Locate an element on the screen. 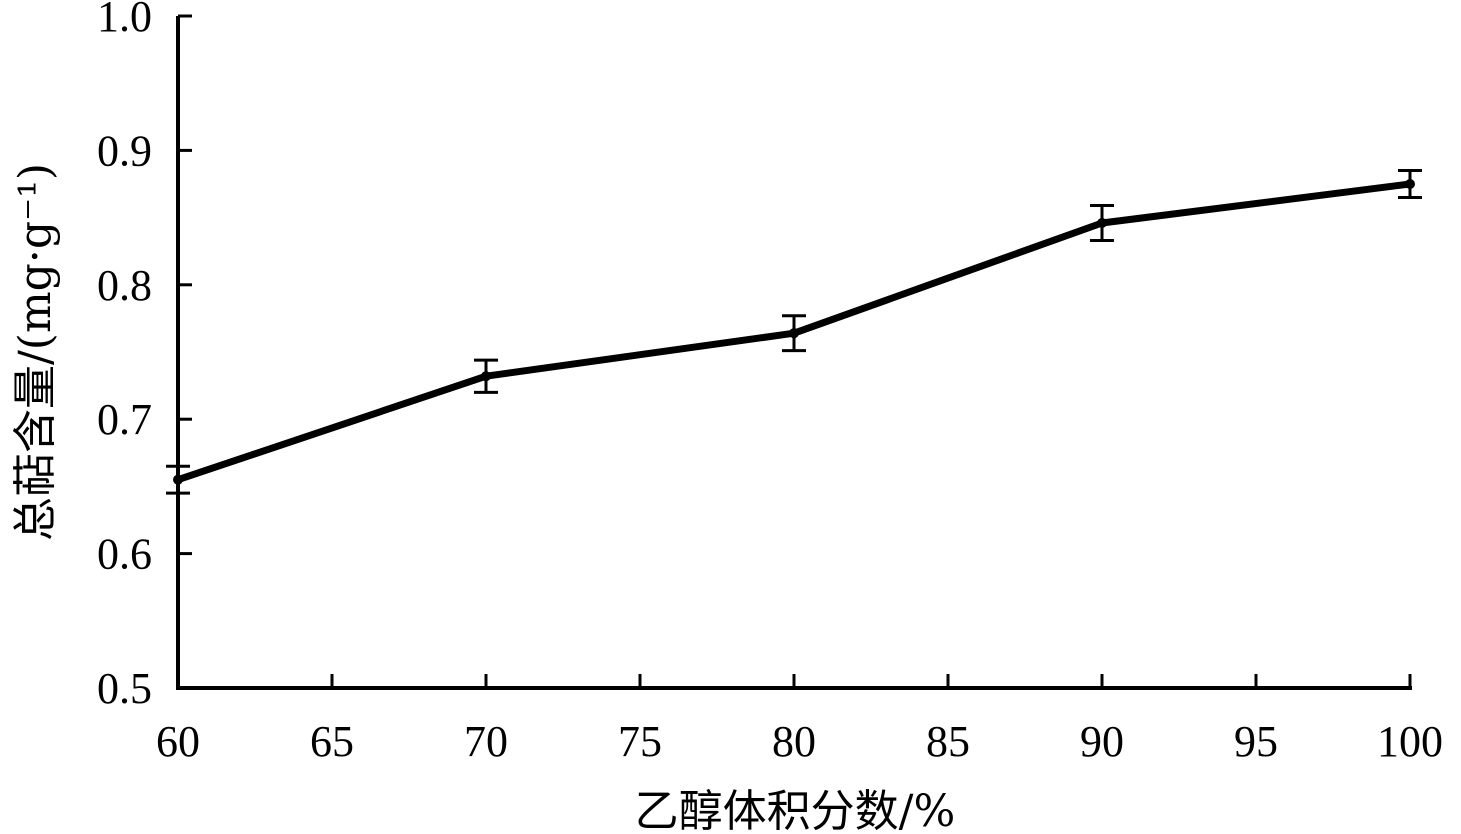  y-tick-label: 1.0 is located at coordinates (124, 20).